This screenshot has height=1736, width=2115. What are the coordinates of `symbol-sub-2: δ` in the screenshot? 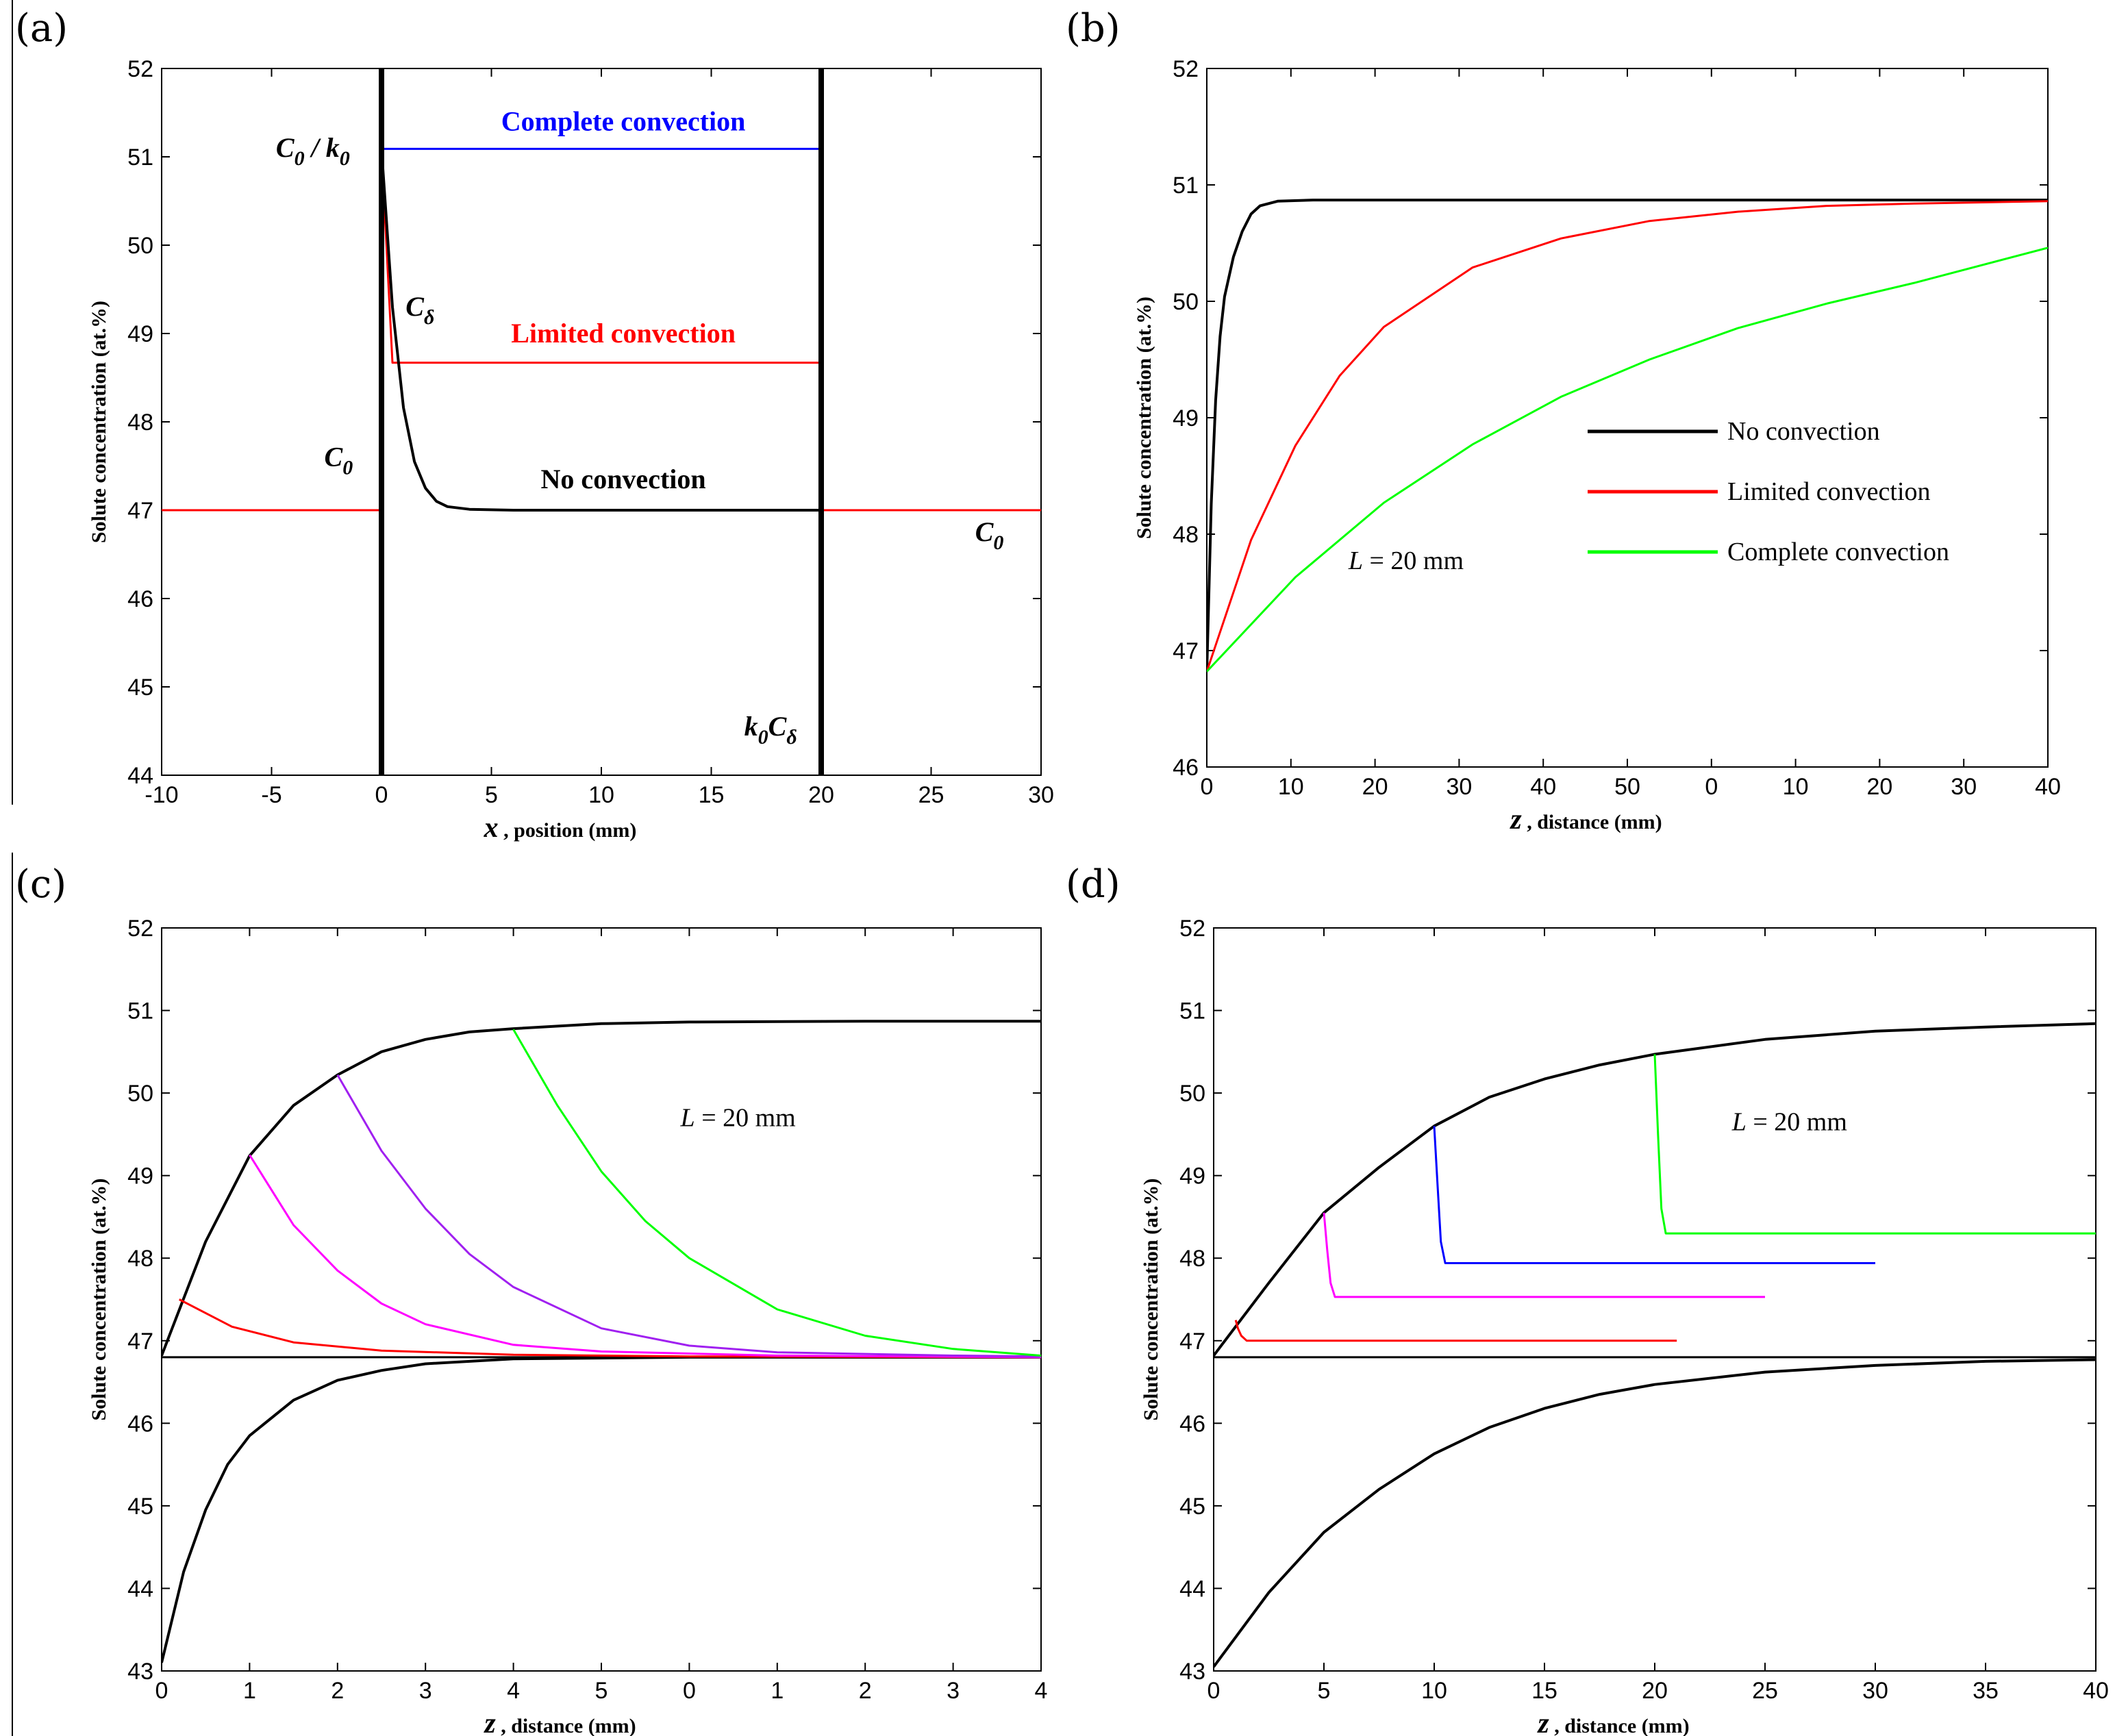 It's located at (791, 737).